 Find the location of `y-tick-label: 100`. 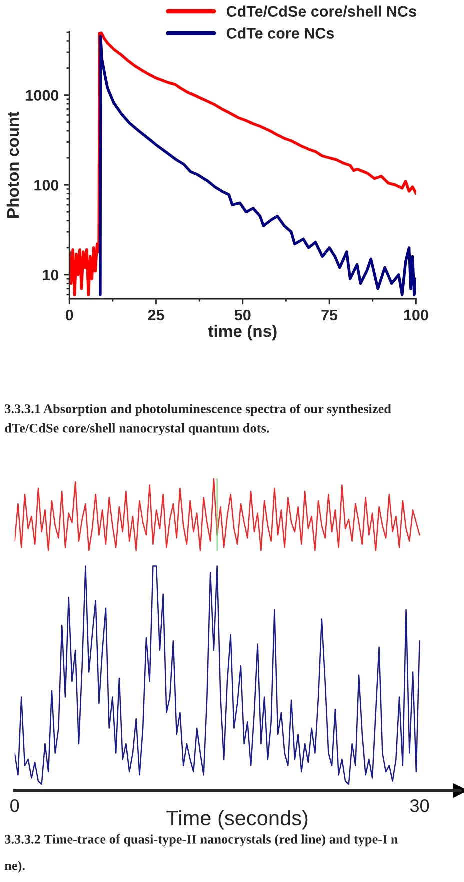

y-tick-label: 100 is located at coordinates (46, 185).